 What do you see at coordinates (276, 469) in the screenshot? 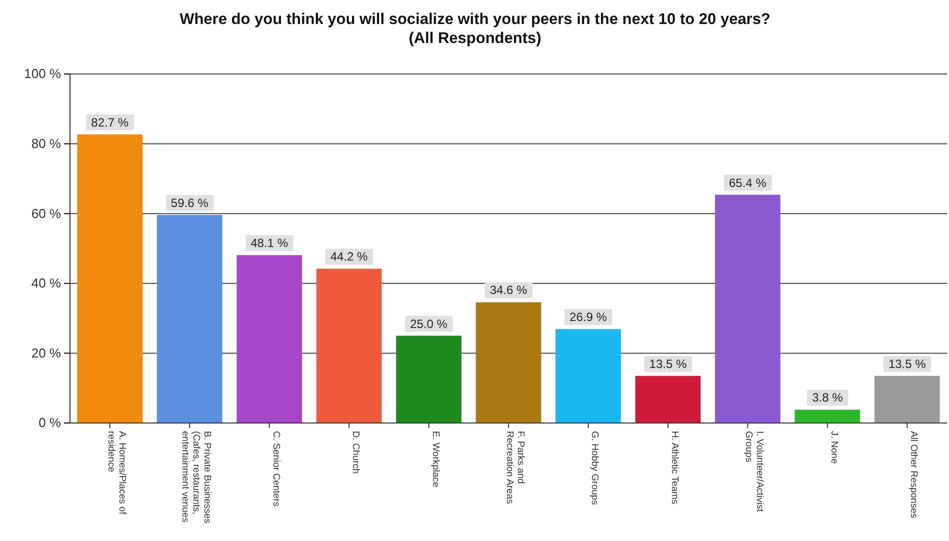
I see `x-tick-label: C. Senior Centers` at bounding box center [276, 469].